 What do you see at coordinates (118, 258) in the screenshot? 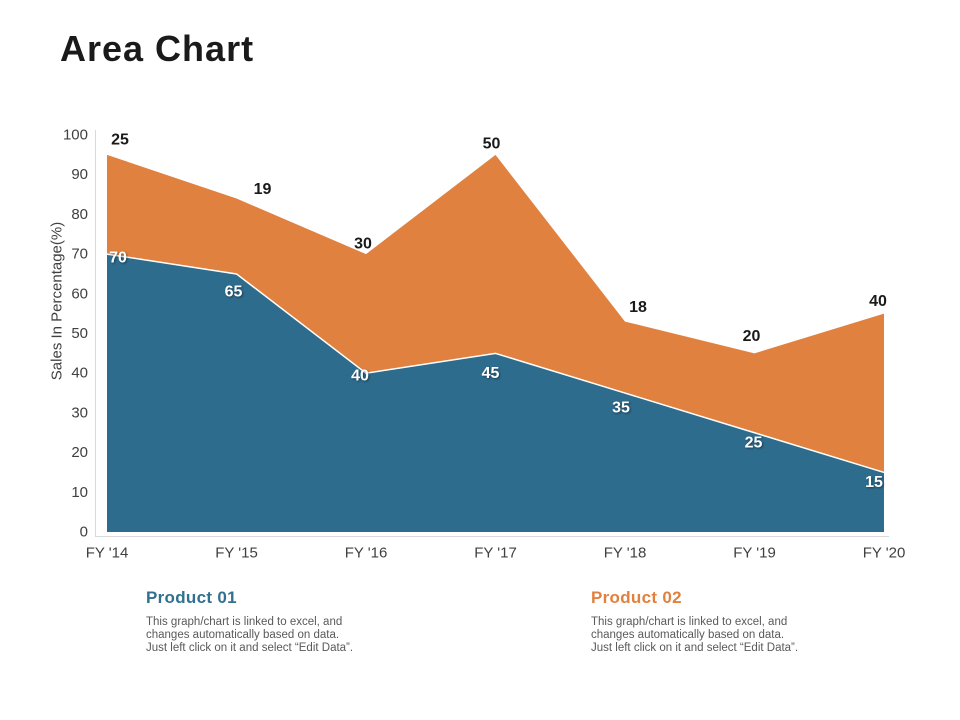
I see `data-label-product-01: 70` at bounding box center [118, 258].